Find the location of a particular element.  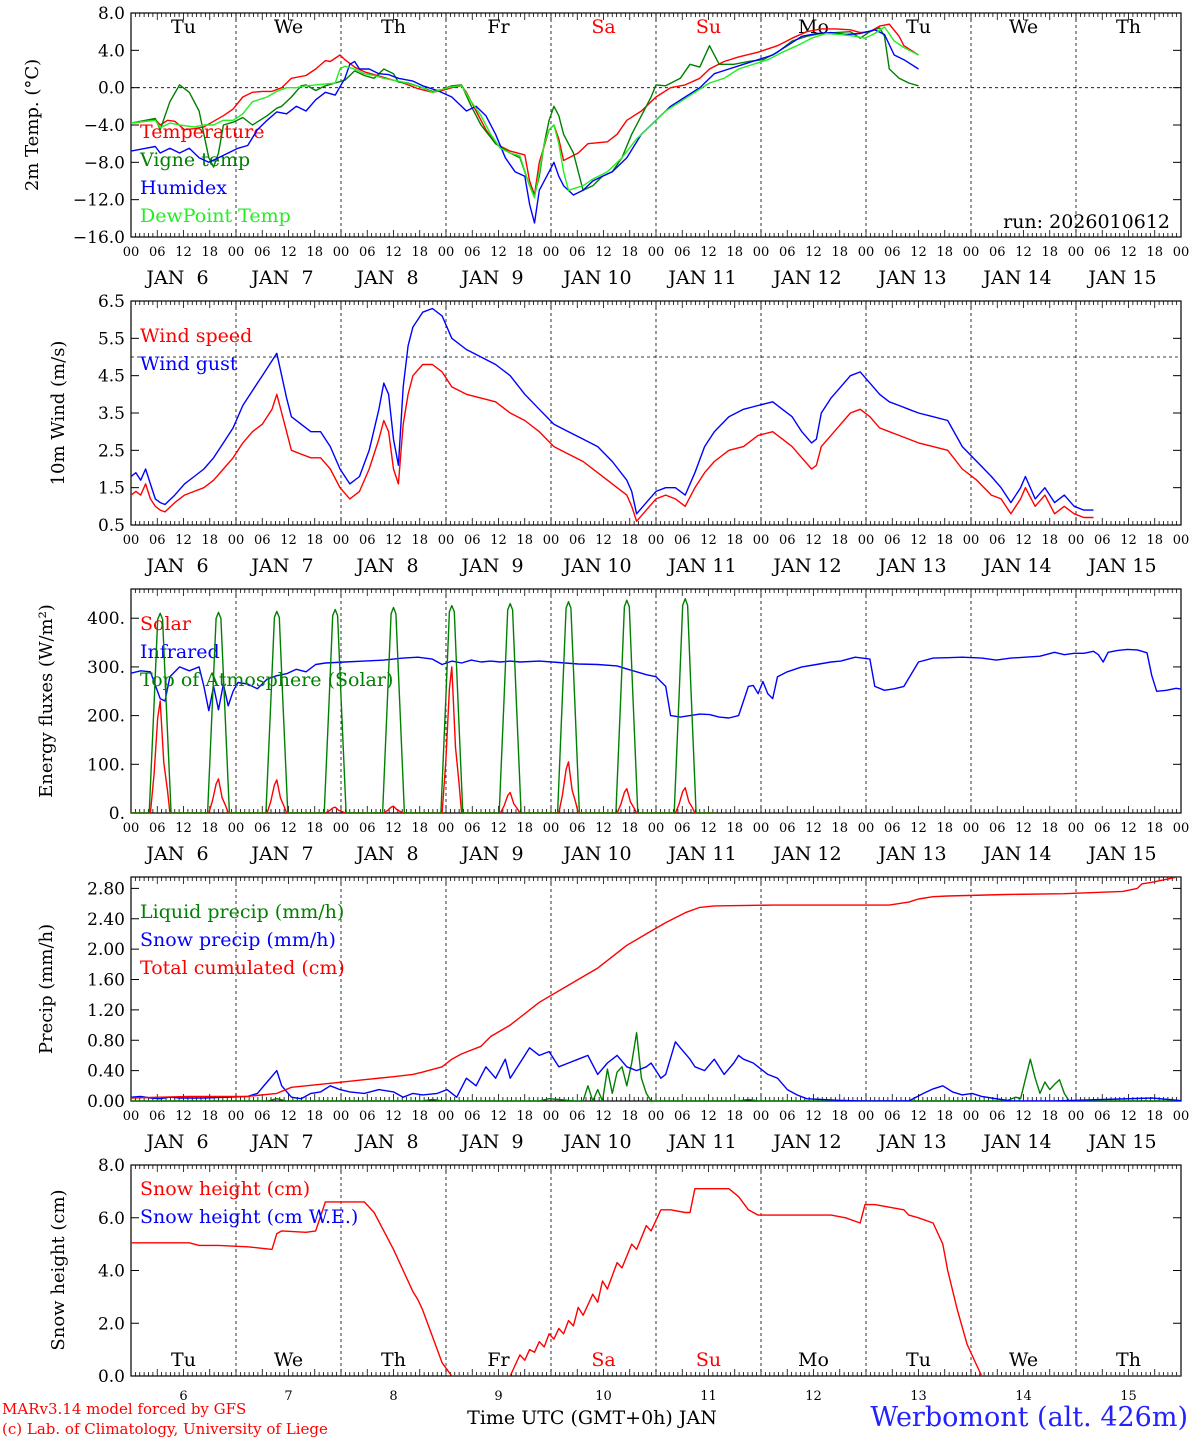

date-label: JAN 10 is located at coordinates (596, 278).